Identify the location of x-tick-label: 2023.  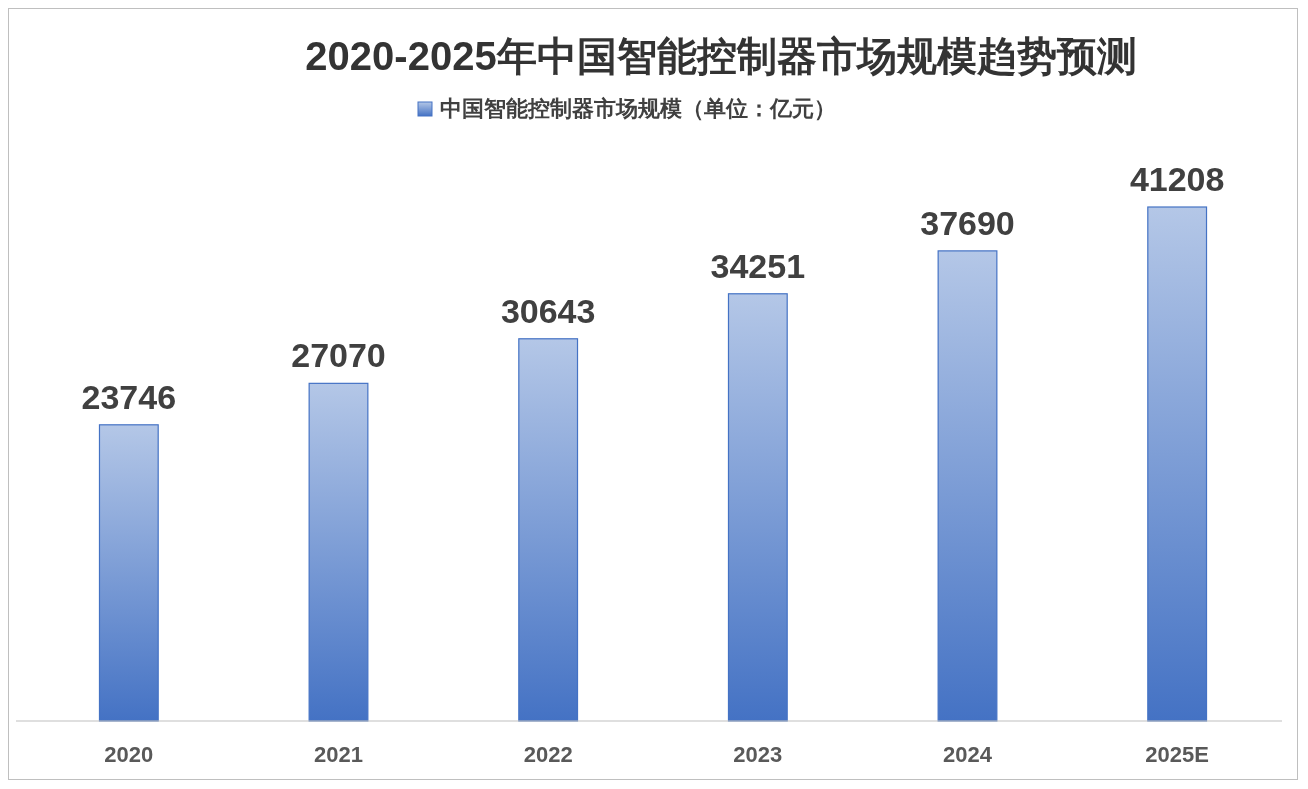
(758, 754).